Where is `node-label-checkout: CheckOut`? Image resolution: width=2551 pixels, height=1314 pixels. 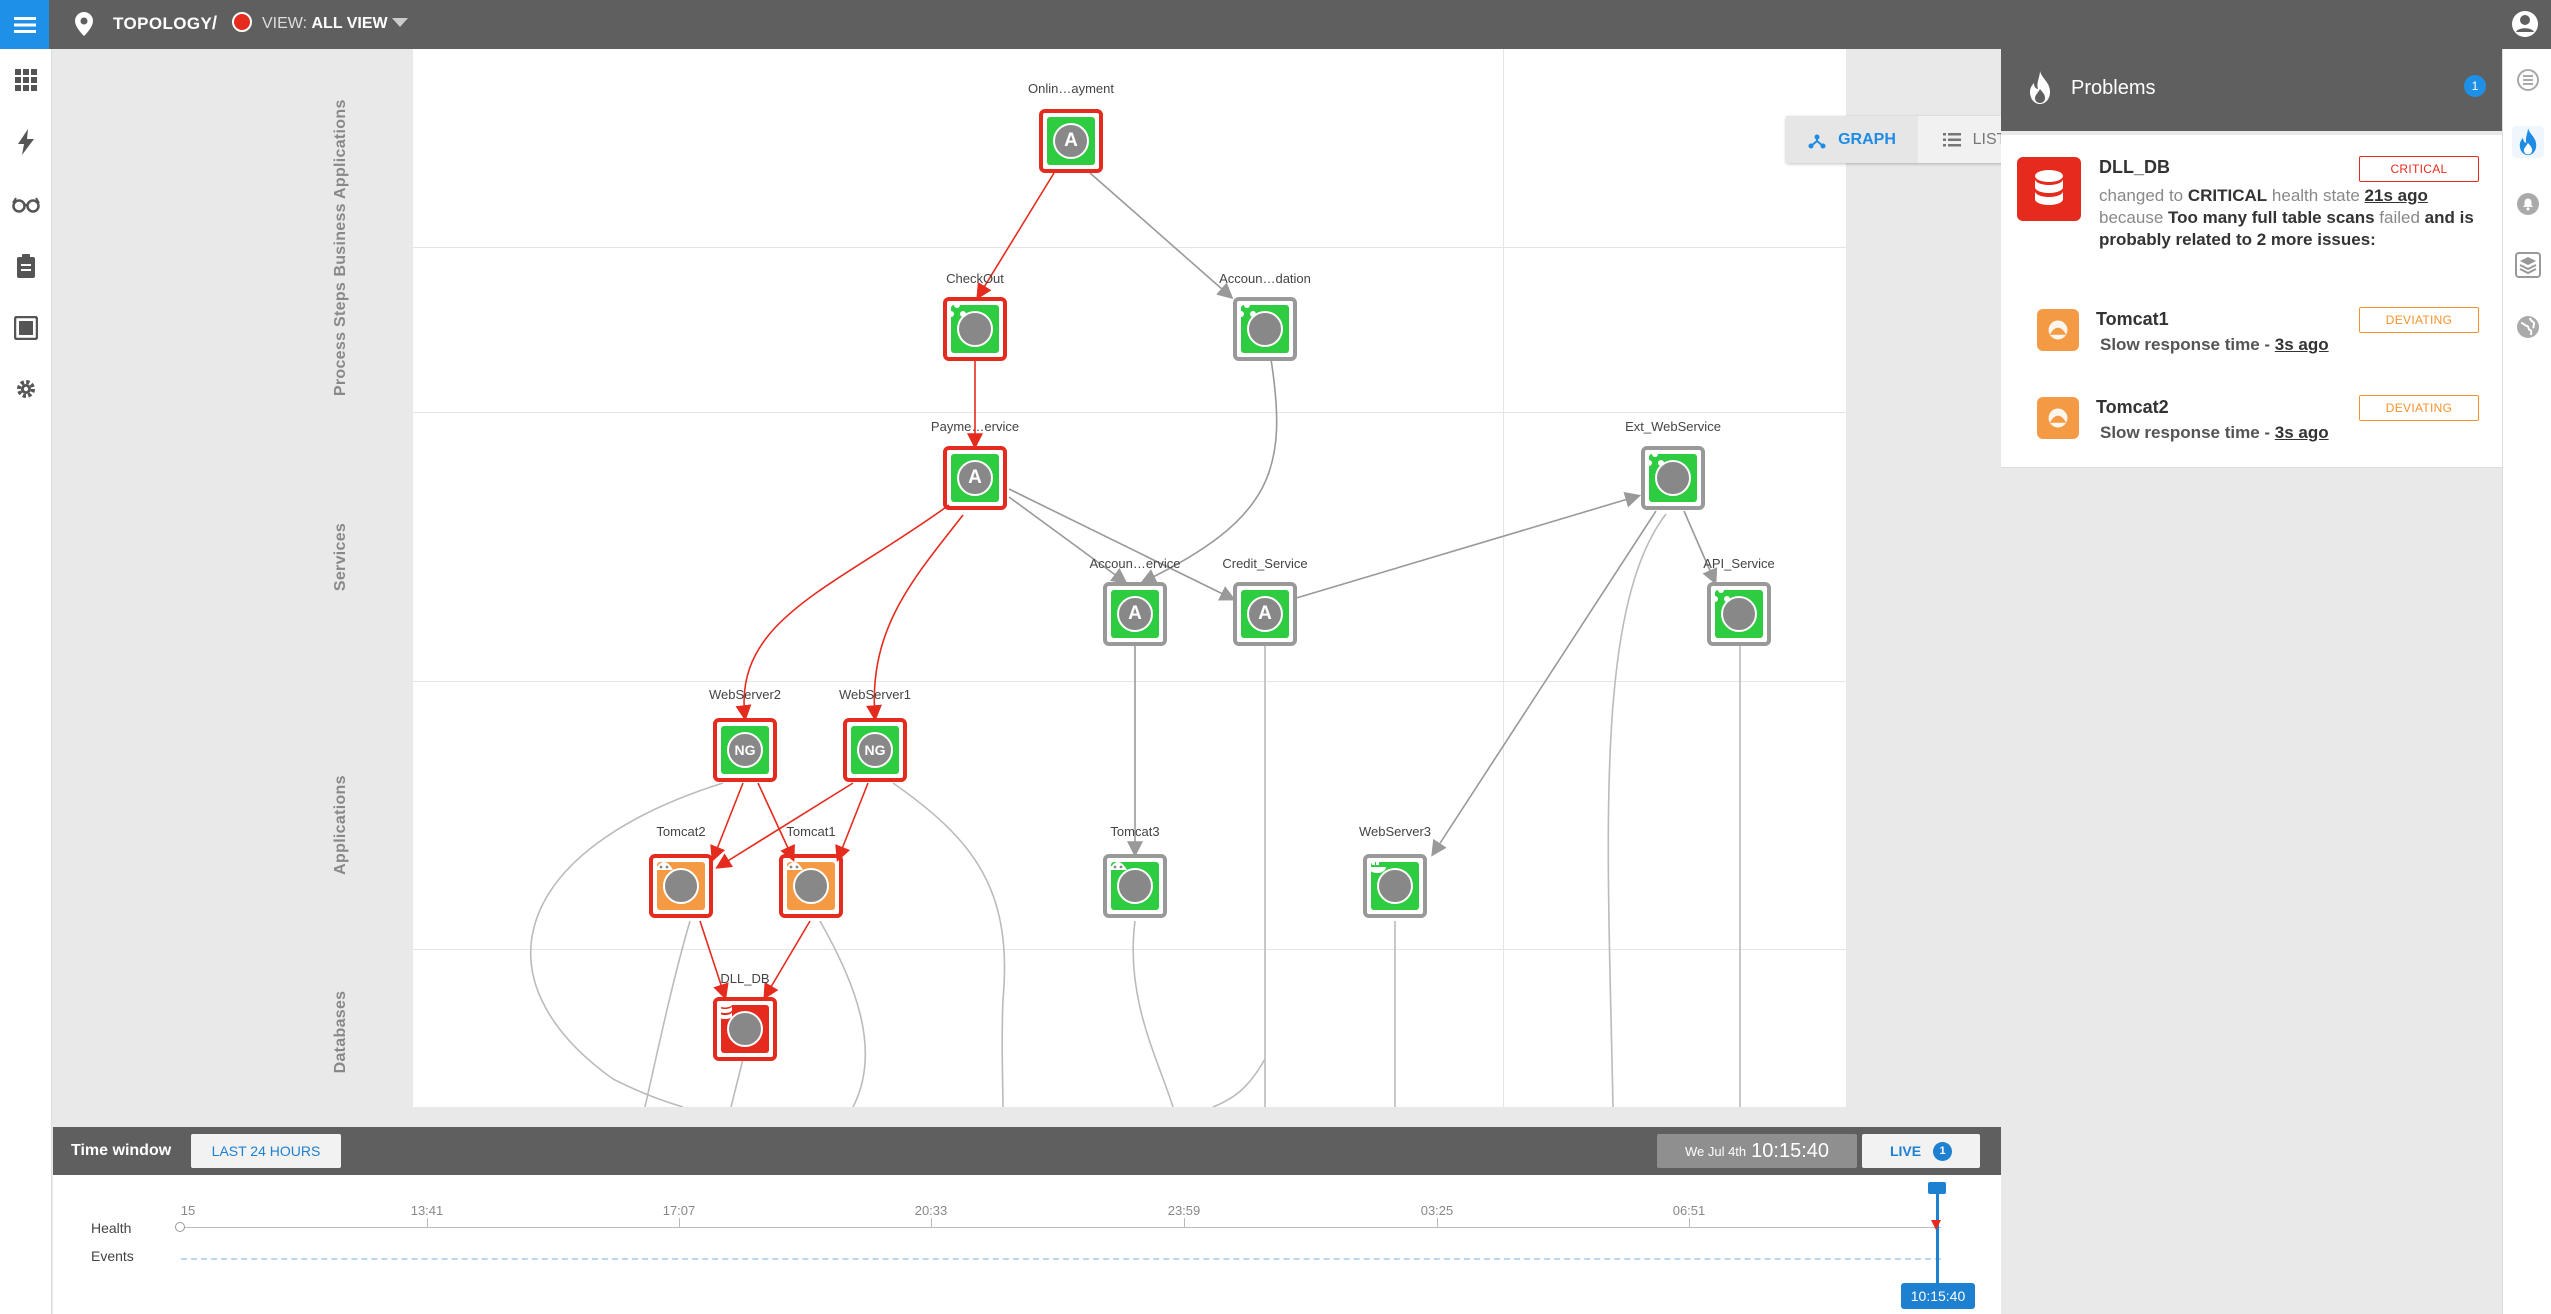 node-label-checkout: CheckOut is located at coordinates (975, 278).